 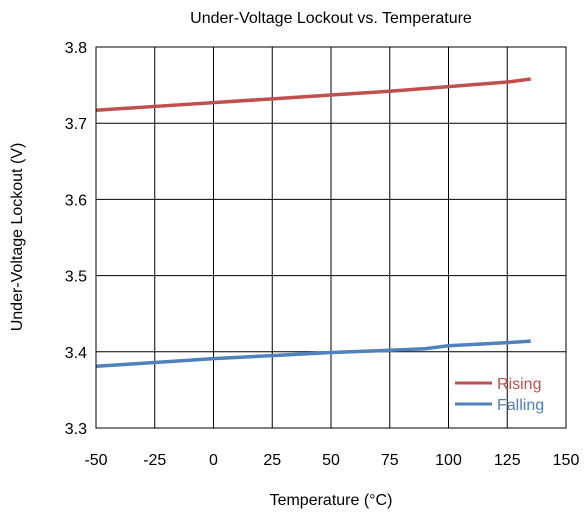 I want to click on chart-title: Under-Voltage Lockout vs. Temperature, so click(x=331, y=18).